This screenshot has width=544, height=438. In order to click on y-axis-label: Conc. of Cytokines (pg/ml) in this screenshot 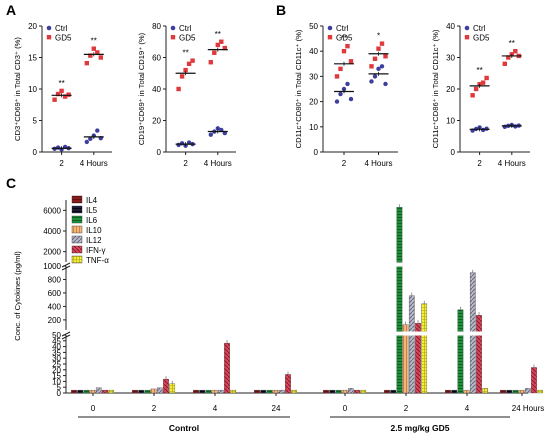, I will do `click(17, 296)`.